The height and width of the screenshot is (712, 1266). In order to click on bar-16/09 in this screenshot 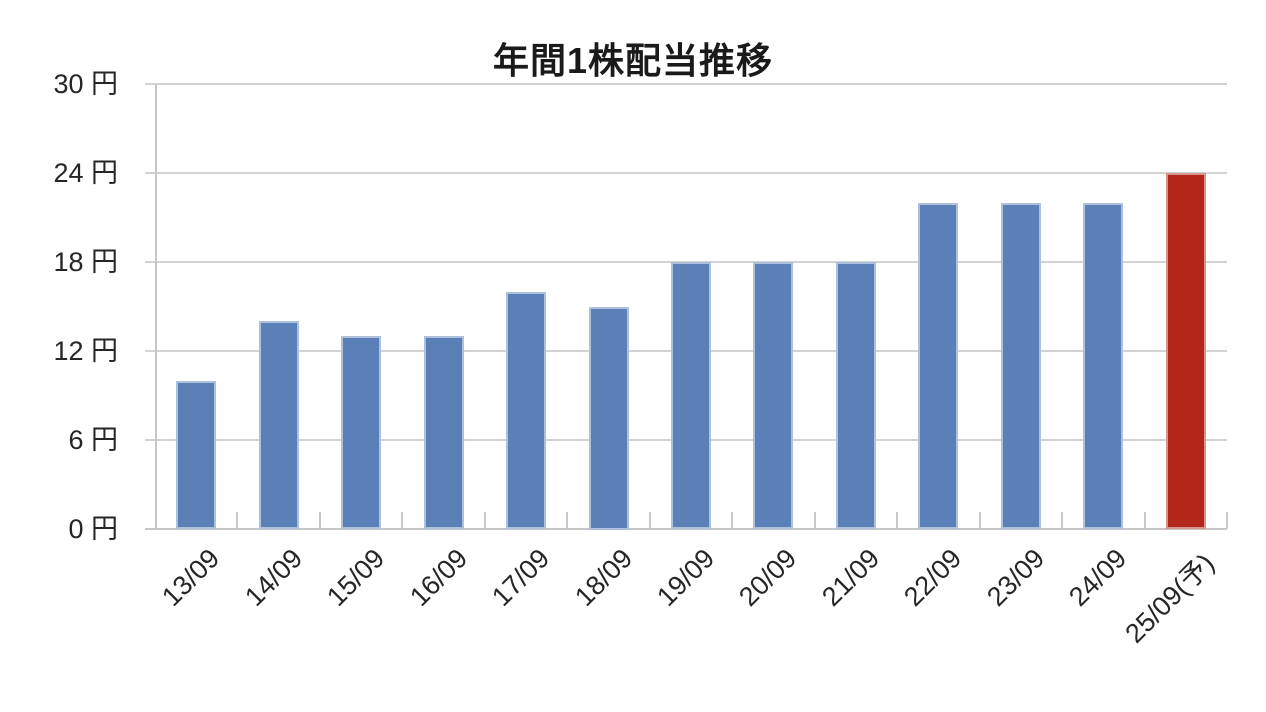, I will do `click(444, 432)`.